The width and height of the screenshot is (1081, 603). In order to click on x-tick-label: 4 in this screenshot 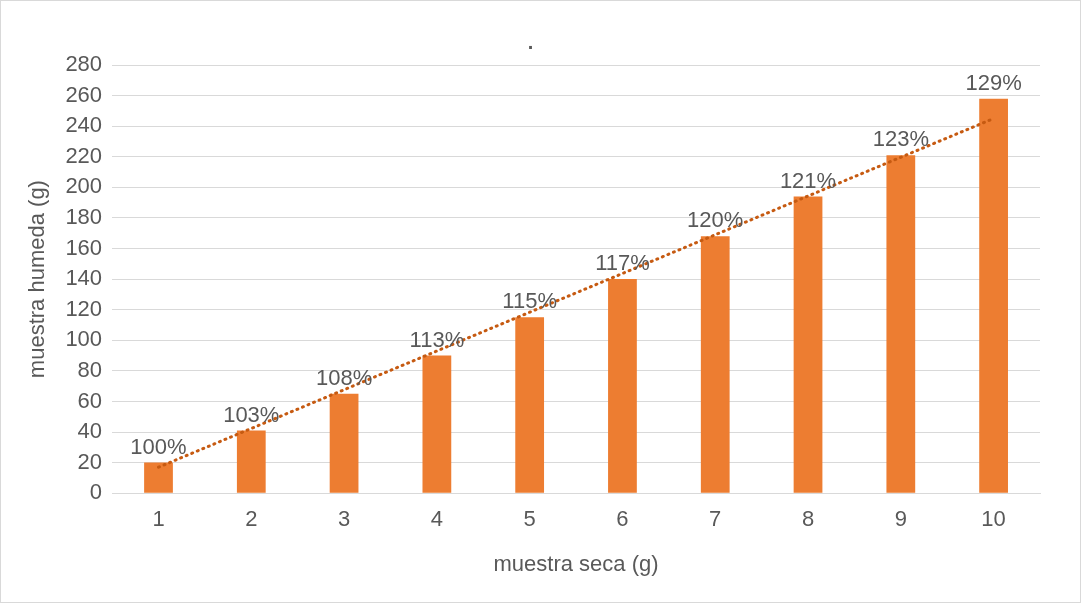, I will do `click(436, 519)`.